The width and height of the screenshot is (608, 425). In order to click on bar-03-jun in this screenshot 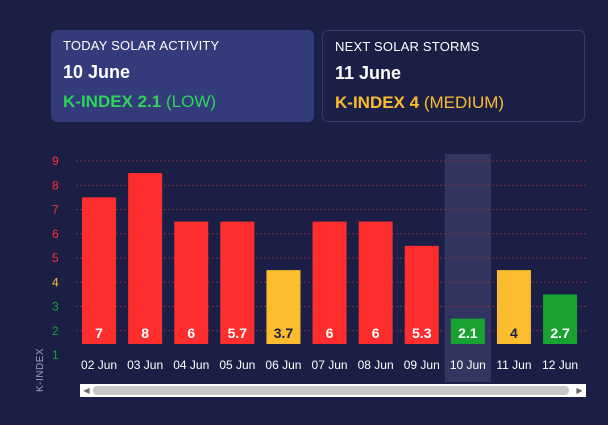, I will do `click(145, 258)`.